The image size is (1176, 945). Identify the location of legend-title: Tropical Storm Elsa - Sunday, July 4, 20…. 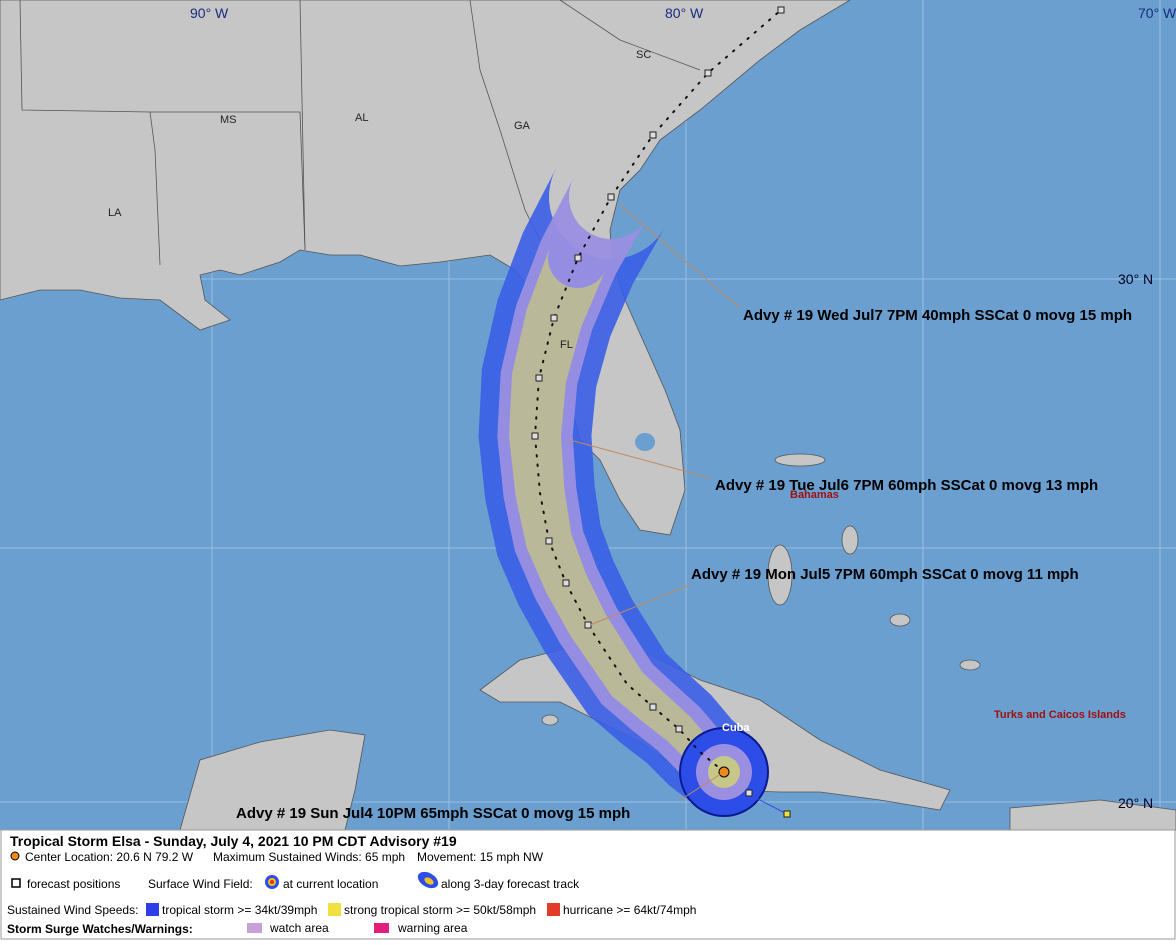
(233, 841).